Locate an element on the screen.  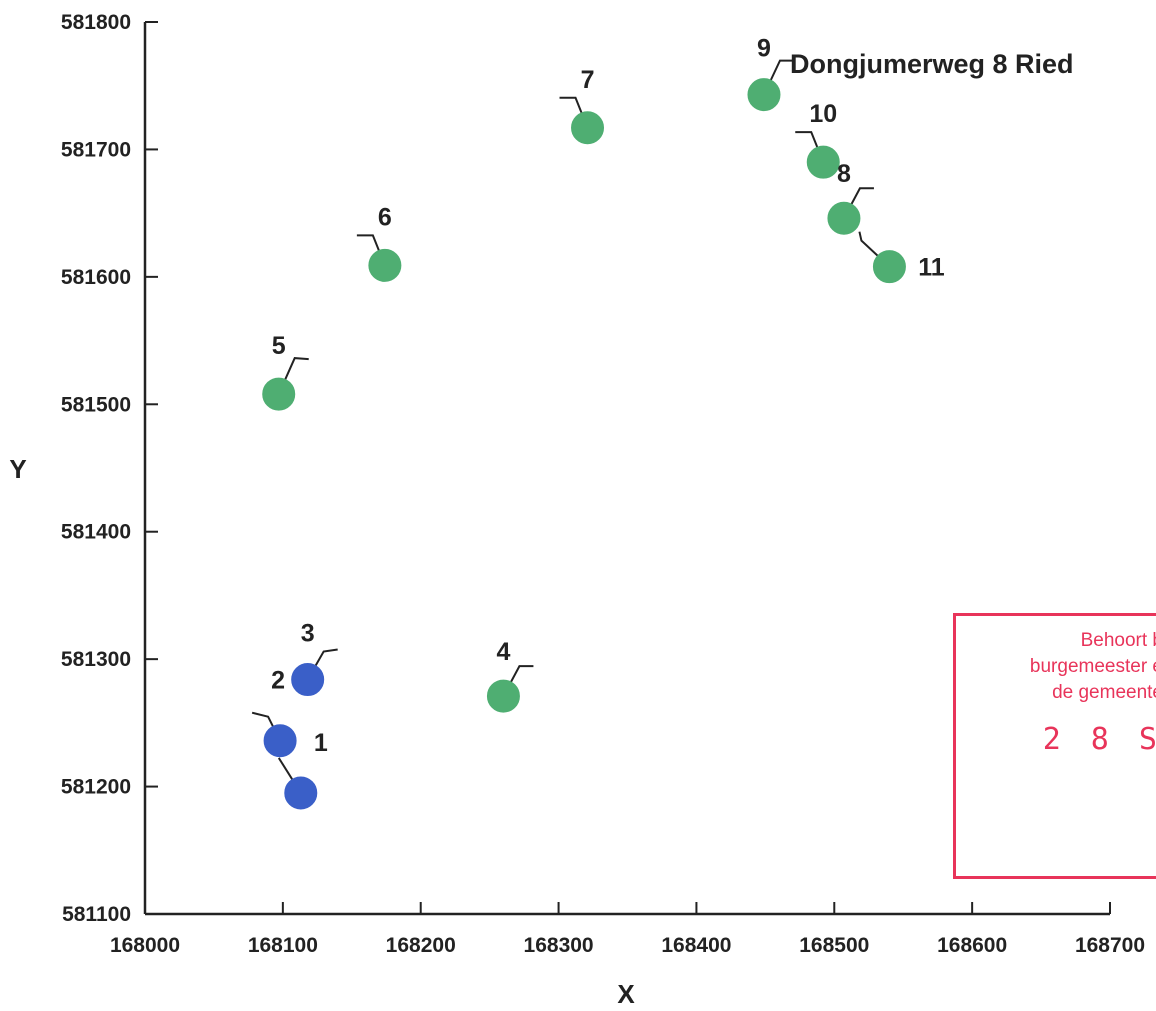
point-label-10: 10 is located at coordinates (823, 114).